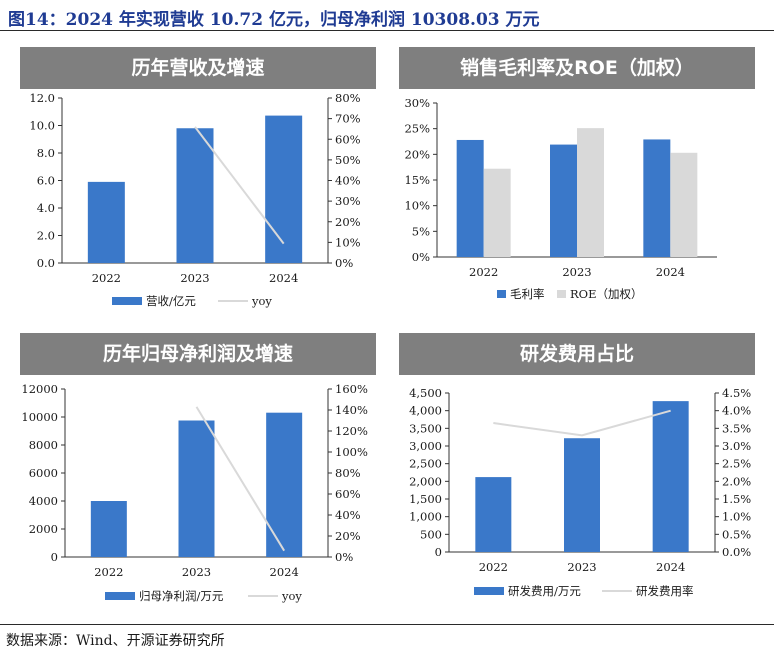 This screenshot has width=774, height=654. What do you see at coordinates (425, 481) in the screenshot?
I see `y-tick-label-left: 2,000` at bounding box center [425, 481].